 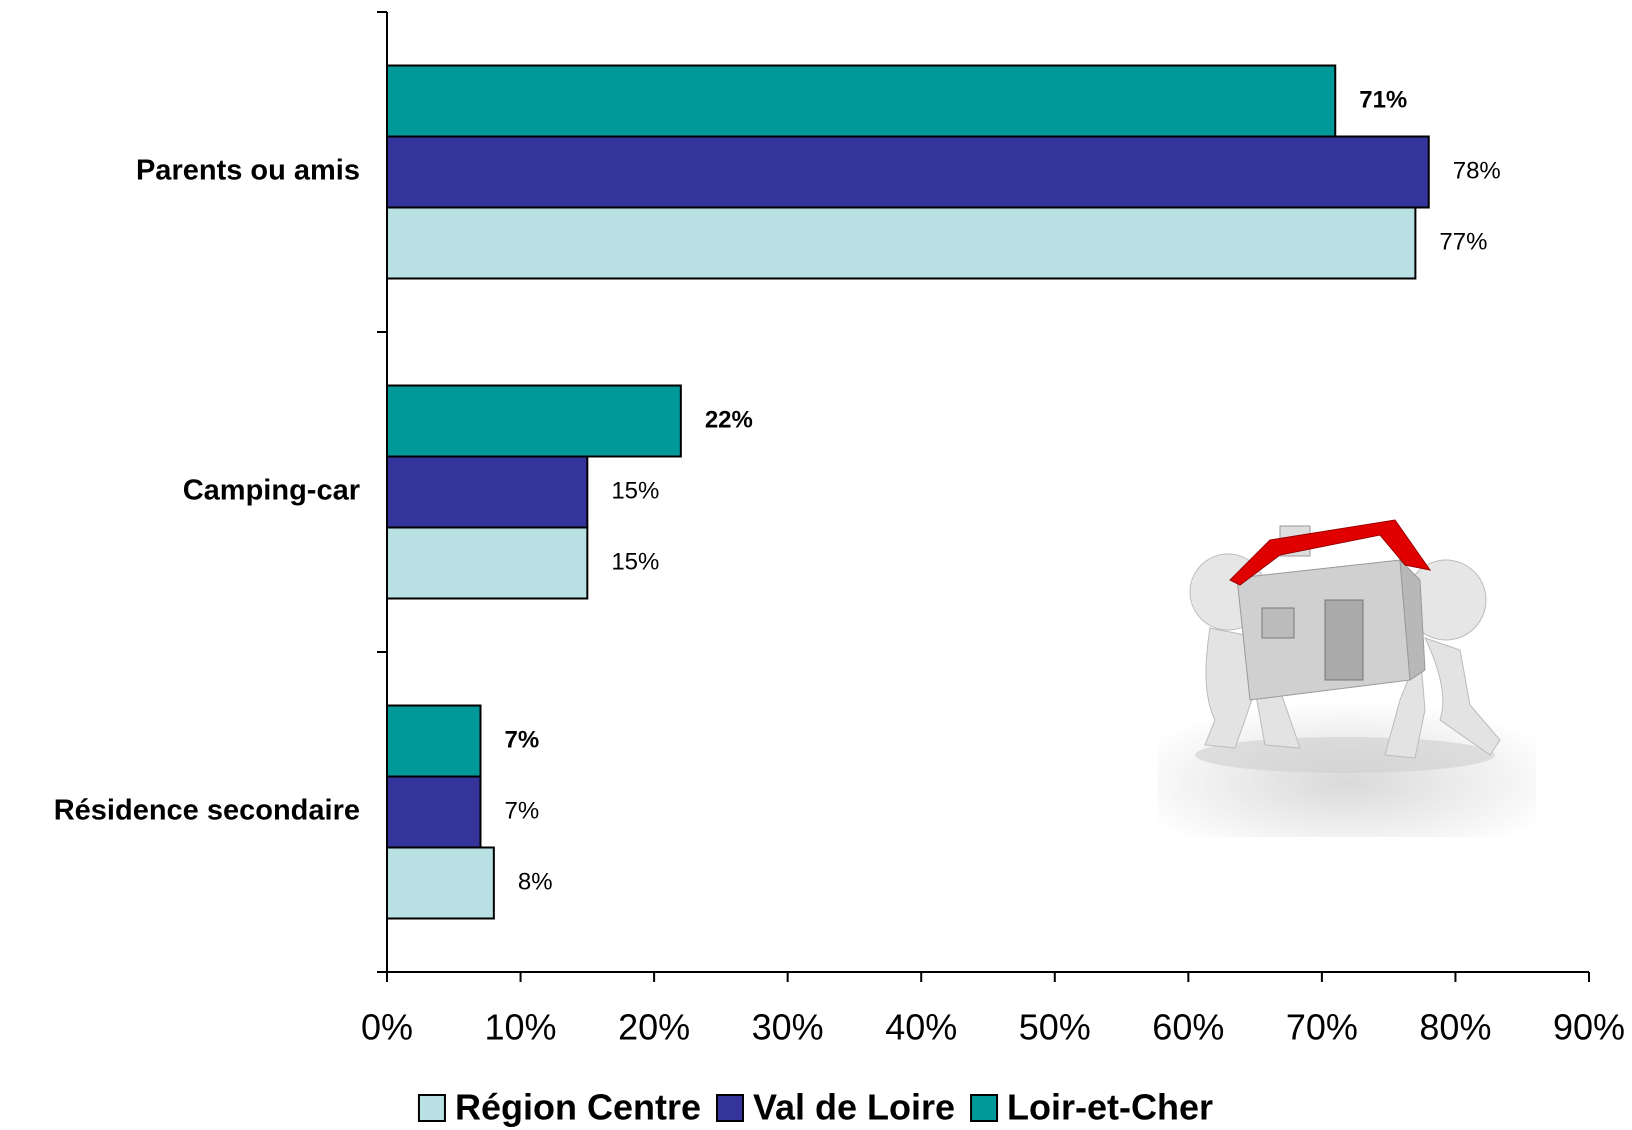 What do you see at coordinates (1110, 1107) in the screenshot?
I see `legend-label: Loir-et-Cher` at bounding box center [1110, 1107].